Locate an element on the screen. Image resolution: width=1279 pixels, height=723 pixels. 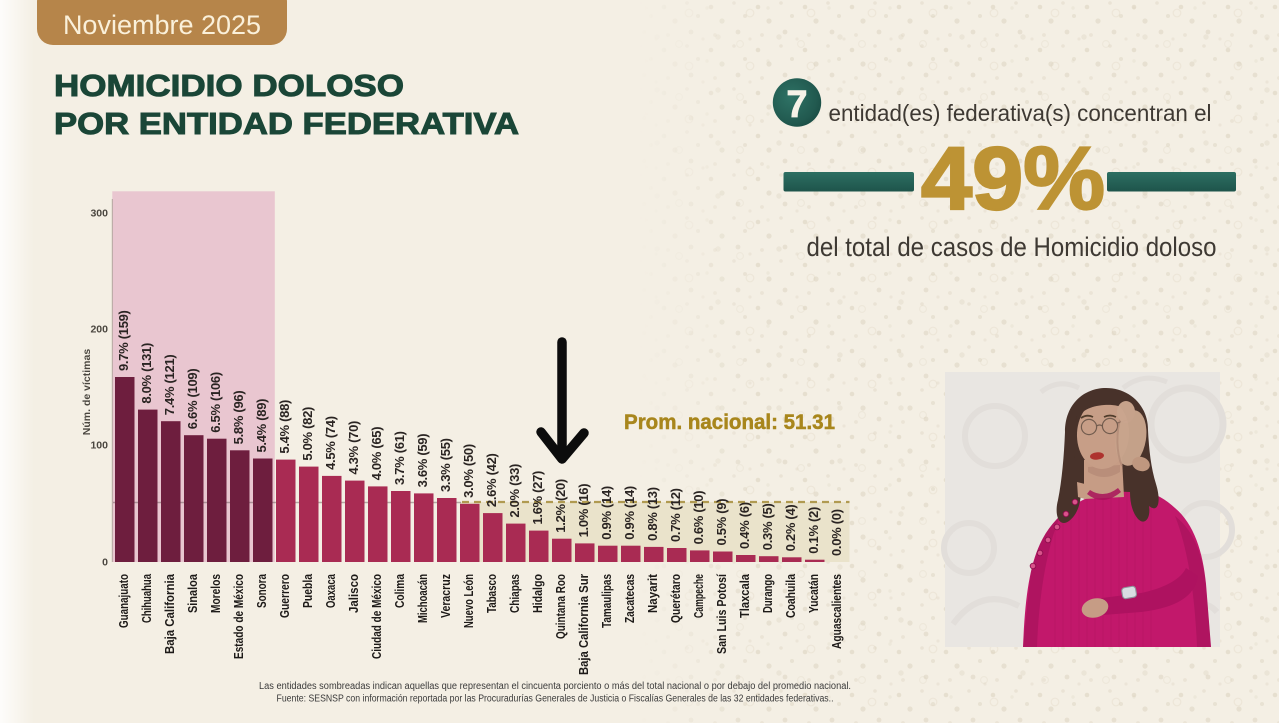
svg-text: Tlaxcala is located at coordinates (745, 595).